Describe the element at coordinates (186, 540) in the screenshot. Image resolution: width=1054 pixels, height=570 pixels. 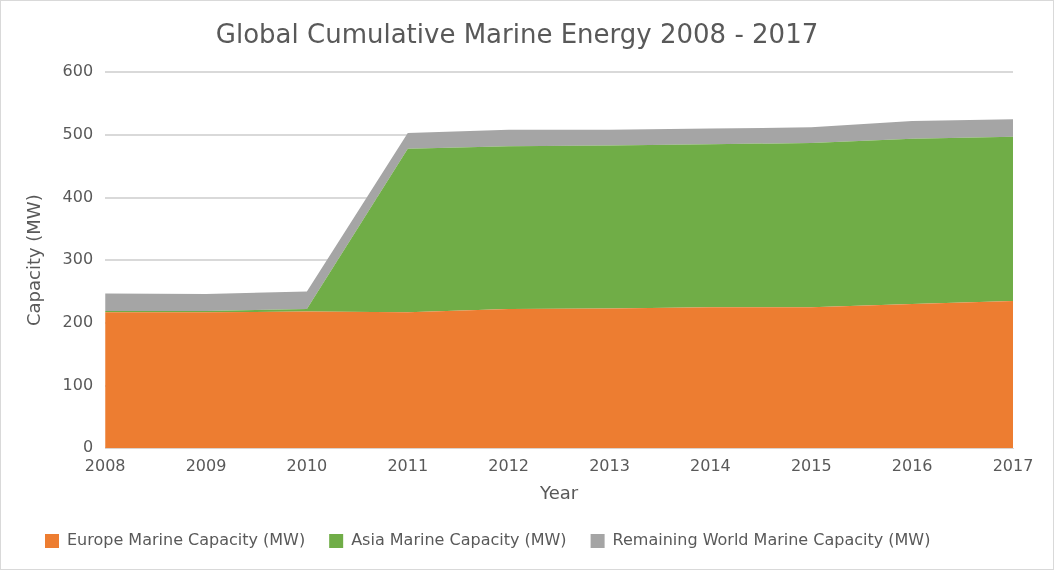
I see `legend-label: Europe Marine Capacity (MW)` at that location.